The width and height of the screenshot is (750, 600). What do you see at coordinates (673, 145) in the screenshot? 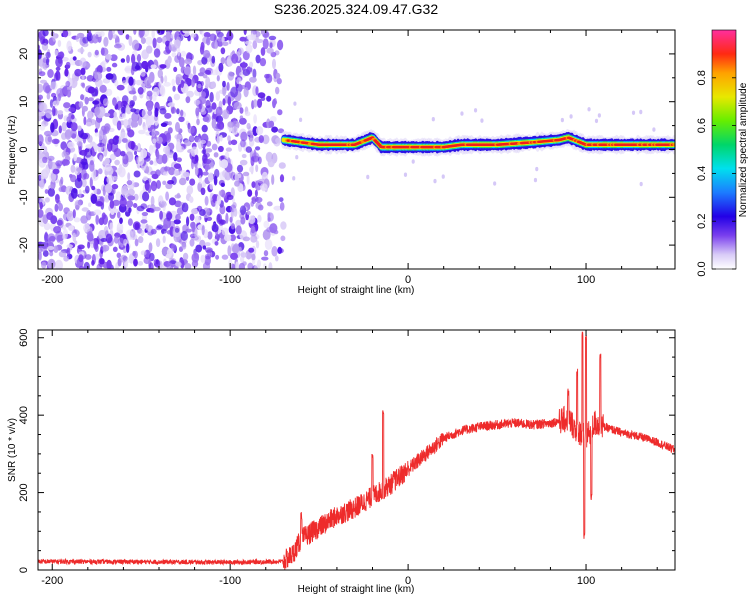
I see `signal-core` at bounding box center [673, 145].